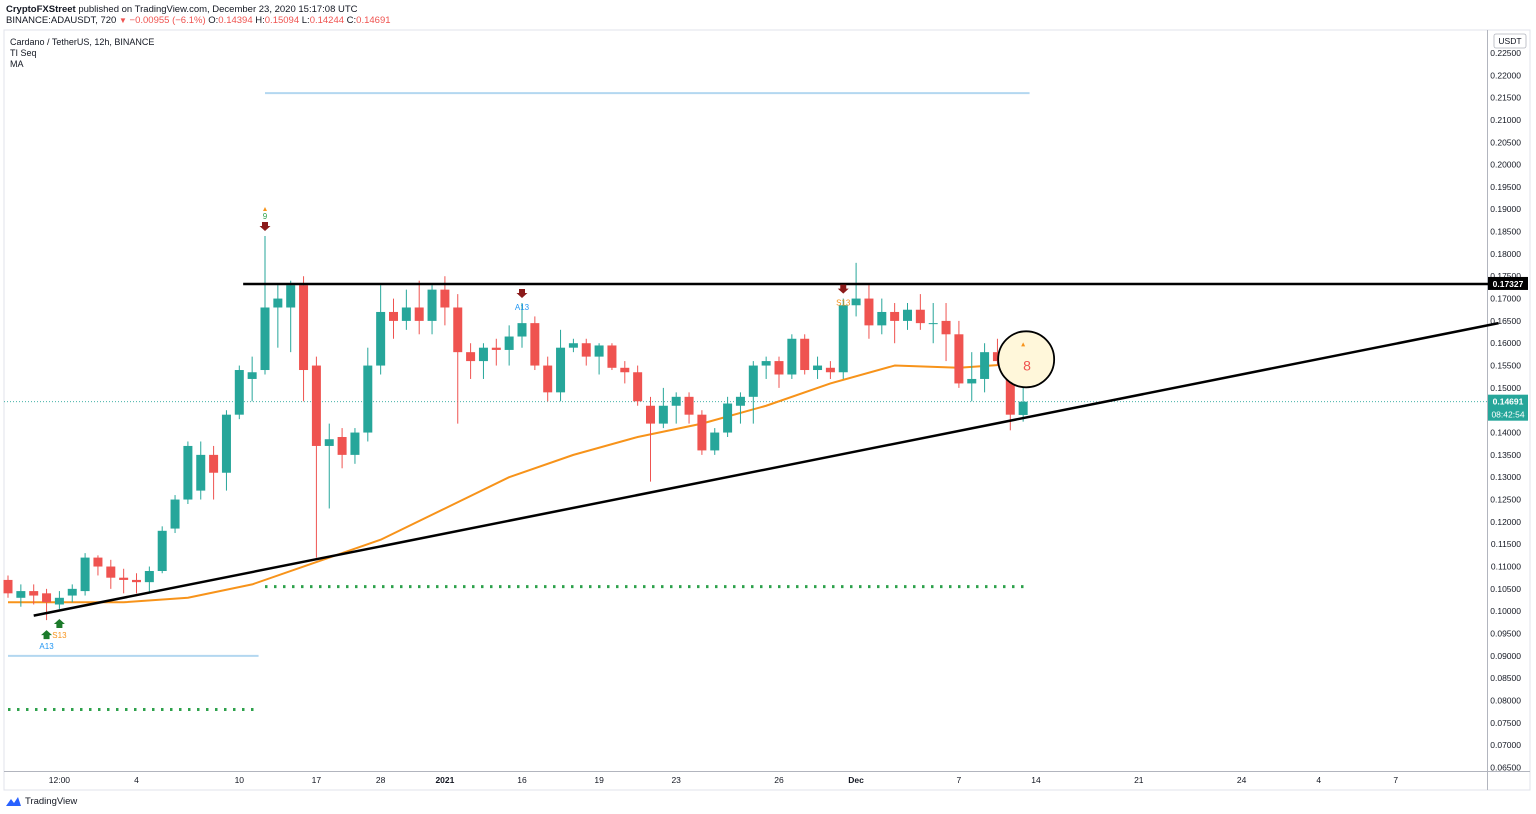 The width and height of the screenshot is (1536, 814). Describe the element at coordinates (1505, 142) in the screenshot. I see `y-axis-tick-label: 0.20500` at that location.